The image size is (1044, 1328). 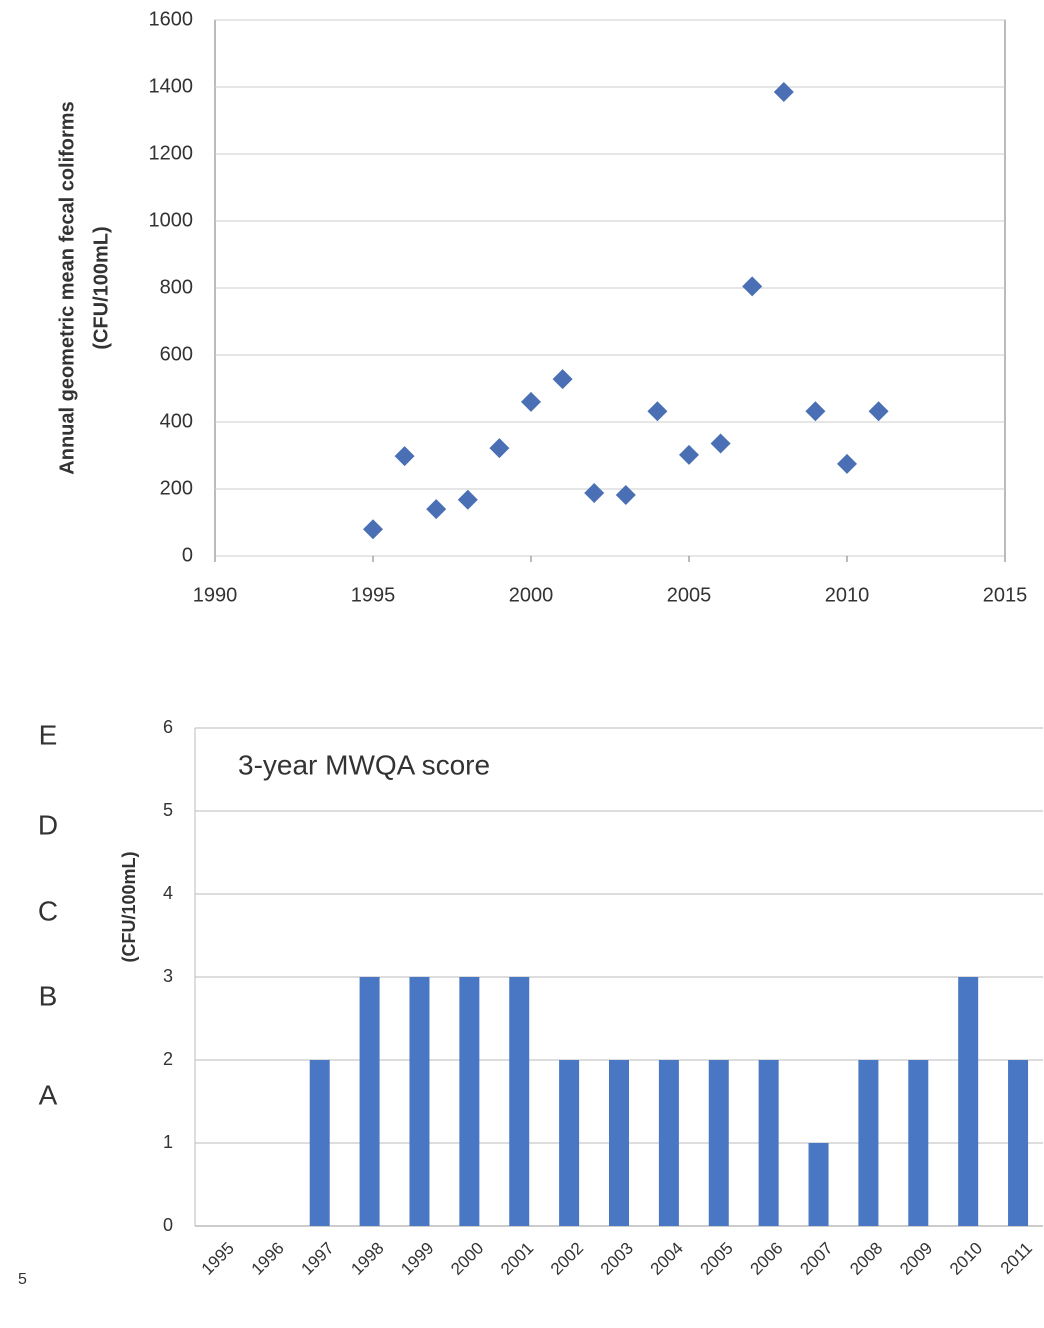 I want to click on x-tick-label: 2011, so click(x=1016, y=1258).